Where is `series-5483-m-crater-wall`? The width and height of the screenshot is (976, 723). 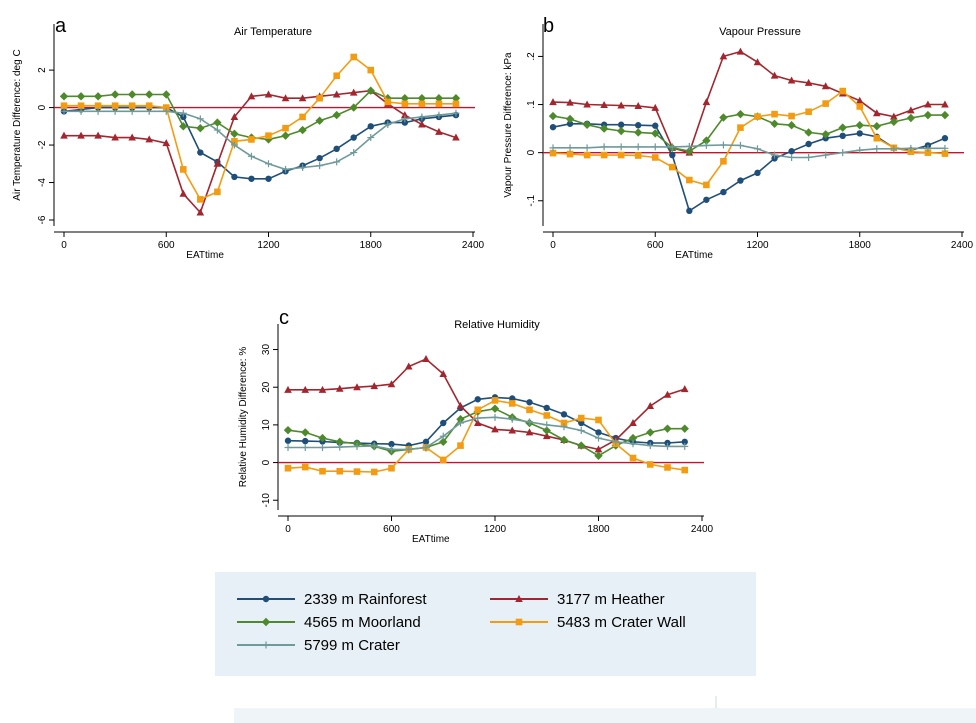
series-5483-m-crater-wall is located at coordinates (486, 436).